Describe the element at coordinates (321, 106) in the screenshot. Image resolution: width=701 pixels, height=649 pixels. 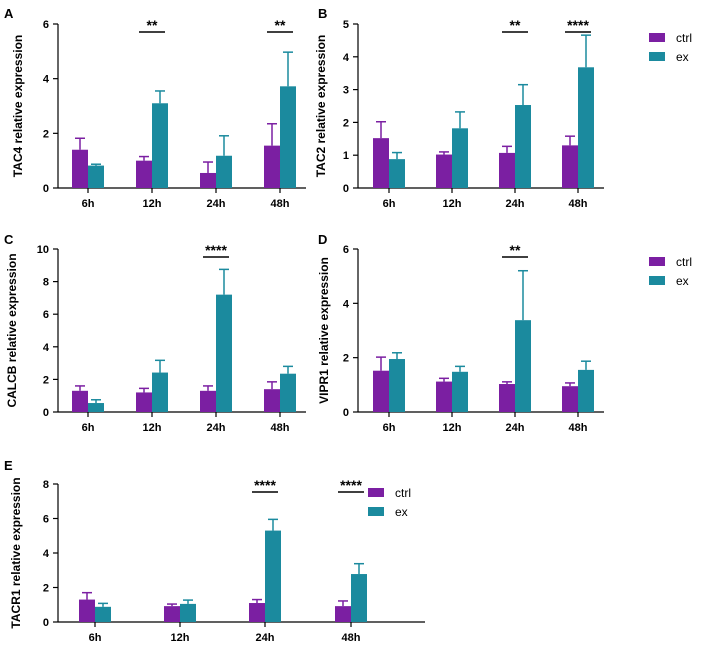
I see `y-axis-label: TAC2 relative expression` at that location.